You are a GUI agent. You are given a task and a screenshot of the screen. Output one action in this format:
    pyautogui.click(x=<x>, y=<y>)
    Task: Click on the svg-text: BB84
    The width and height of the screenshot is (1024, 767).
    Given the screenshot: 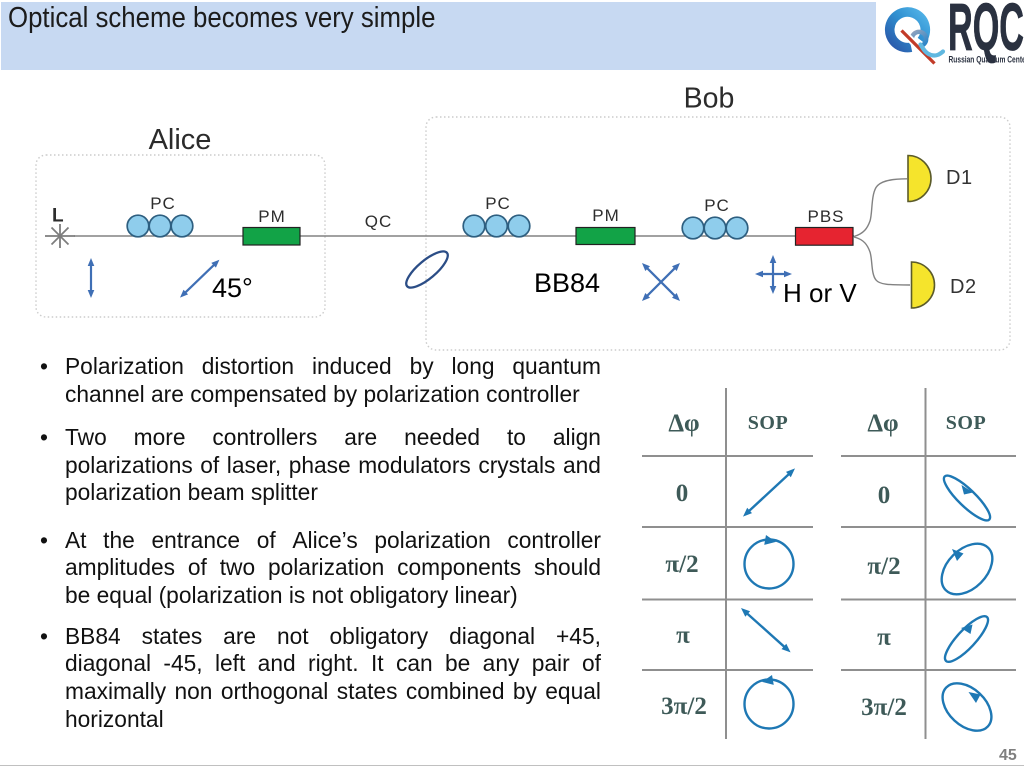 What is the action you would take?
    pyautogui.click(x=567, y=283)
    